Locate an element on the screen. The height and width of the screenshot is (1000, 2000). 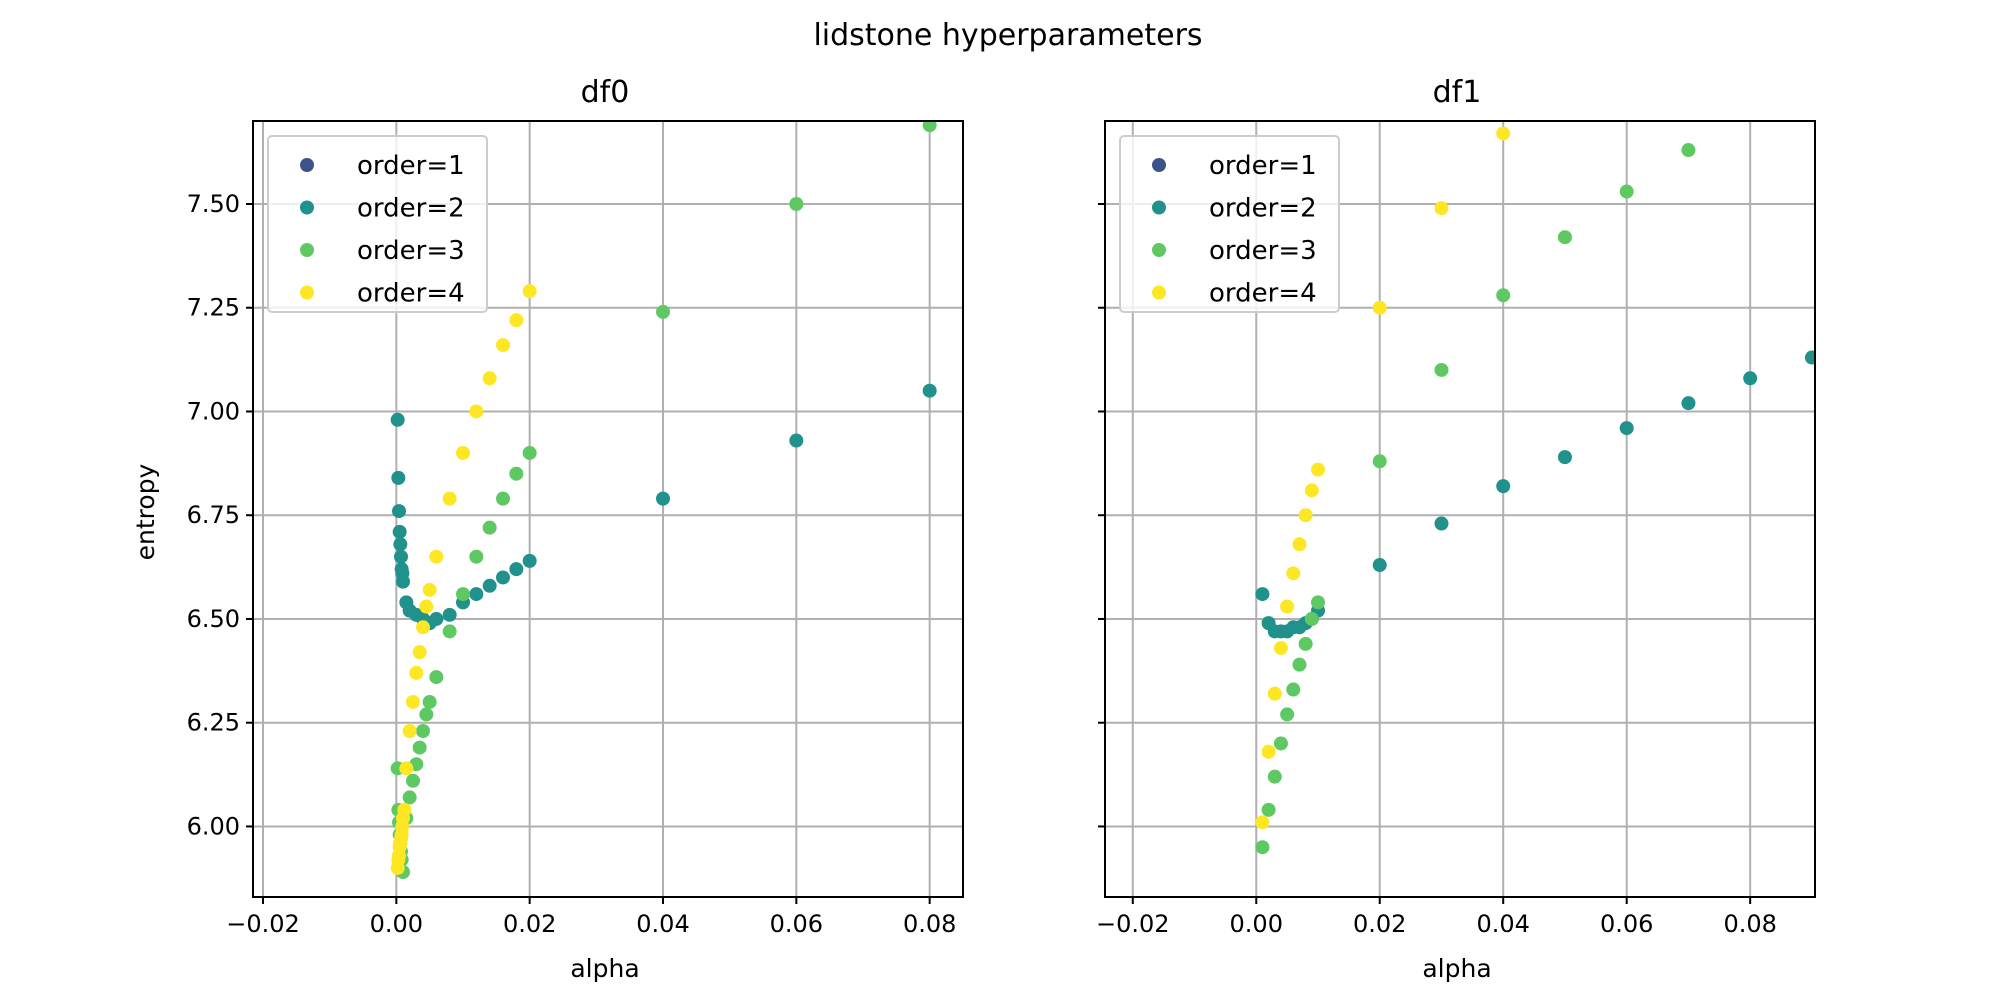
legend-label: order=4 is located at coordinates (411, 294).